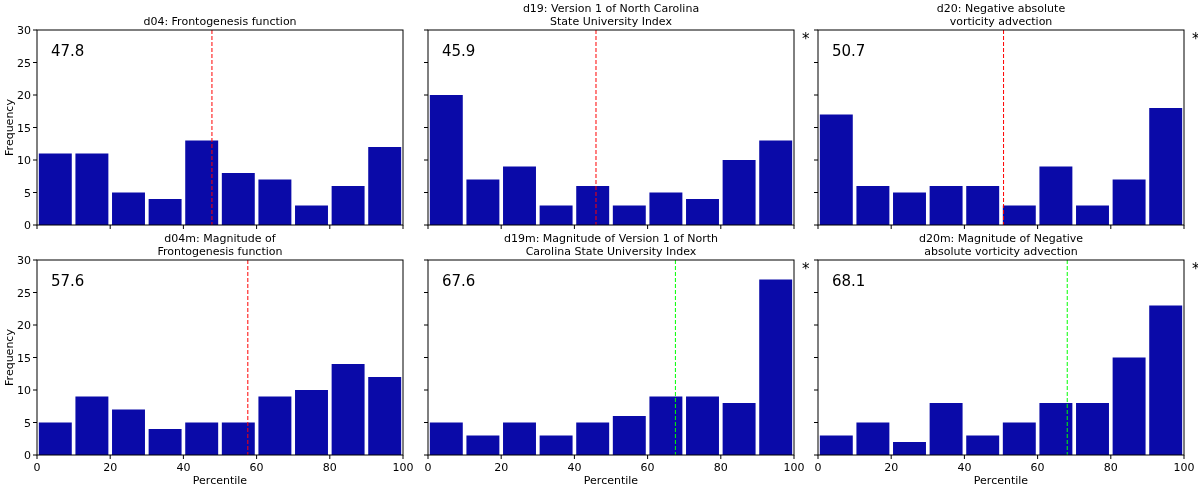  I want to click on chart-title: d20m: Magnitude of Negative absolute vorticity advection, so click(1001, 245).